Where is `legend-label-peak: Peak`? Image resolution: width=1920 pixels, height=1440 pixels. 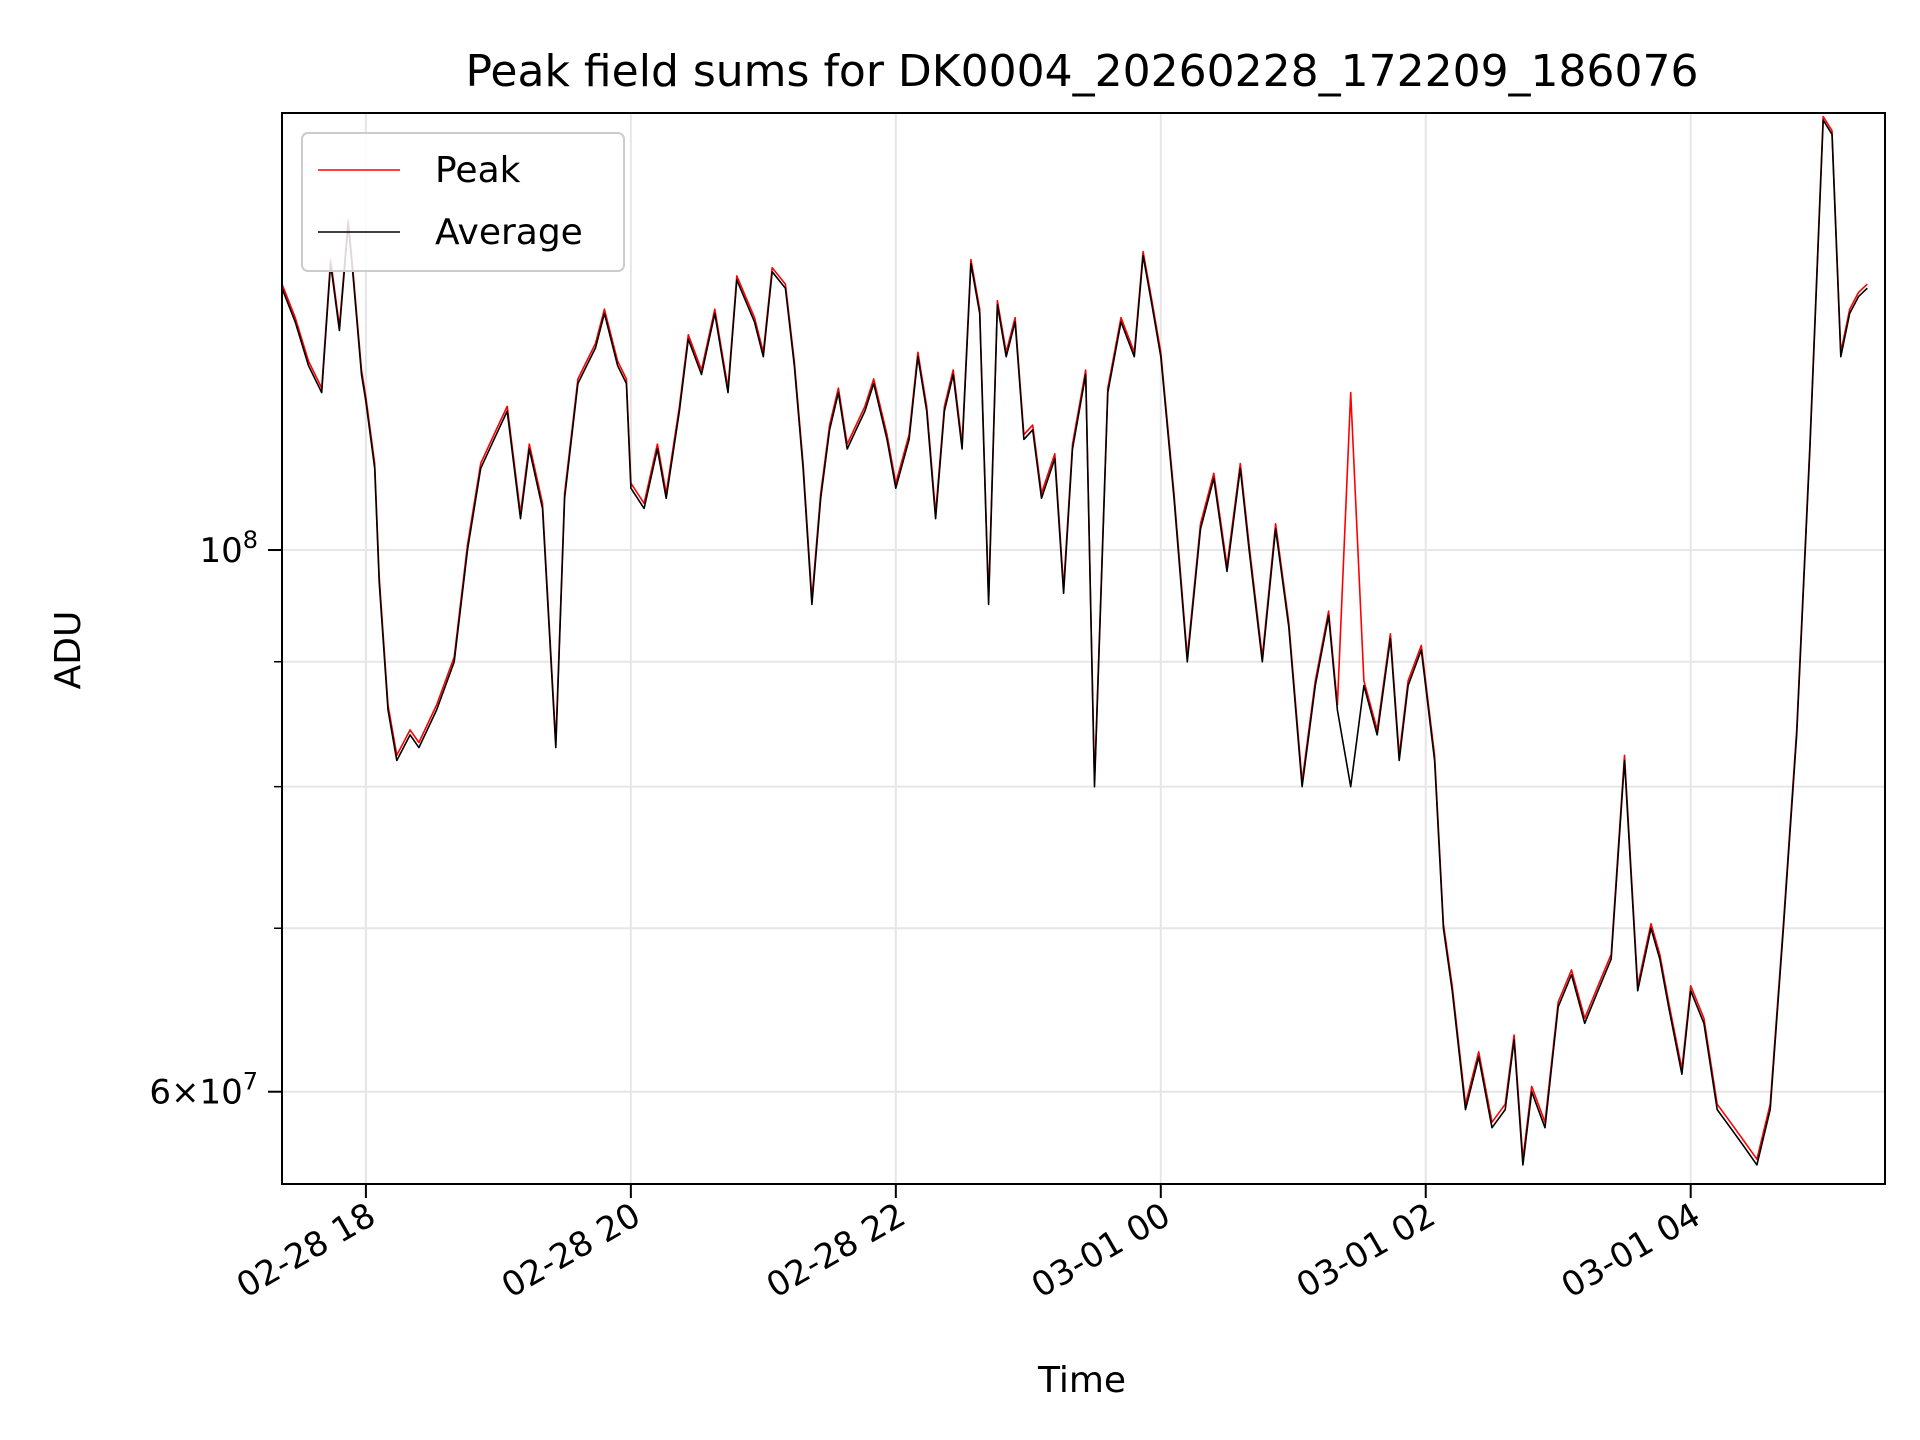
legend-label-peak: Peak is located at coordinates (478, 170).